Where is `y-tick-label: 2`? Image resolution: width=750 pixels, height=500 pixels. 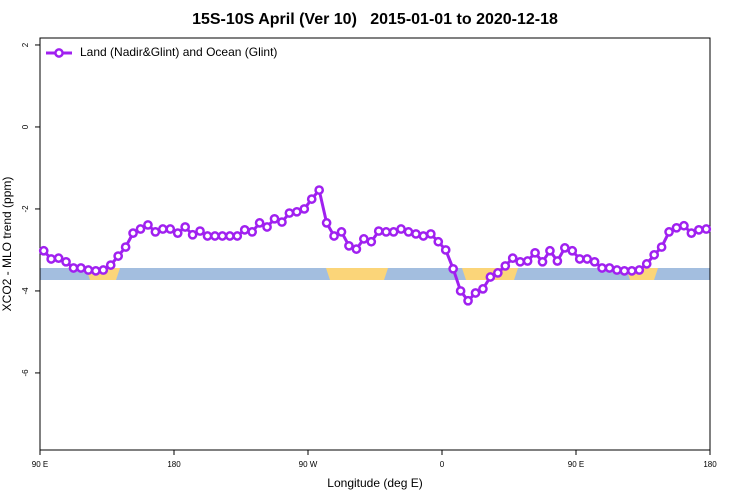 y-tick-label: 2 is located at coordinates (25, 44).